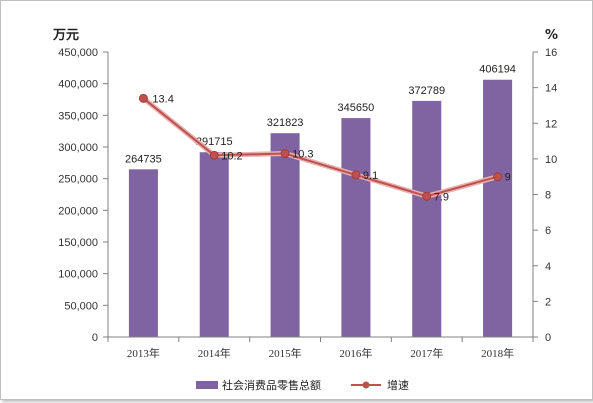 Image resolution: width=593 pixels, height=403 pixels. I want to click on bar-value-label: 406194, so click(497, 70).